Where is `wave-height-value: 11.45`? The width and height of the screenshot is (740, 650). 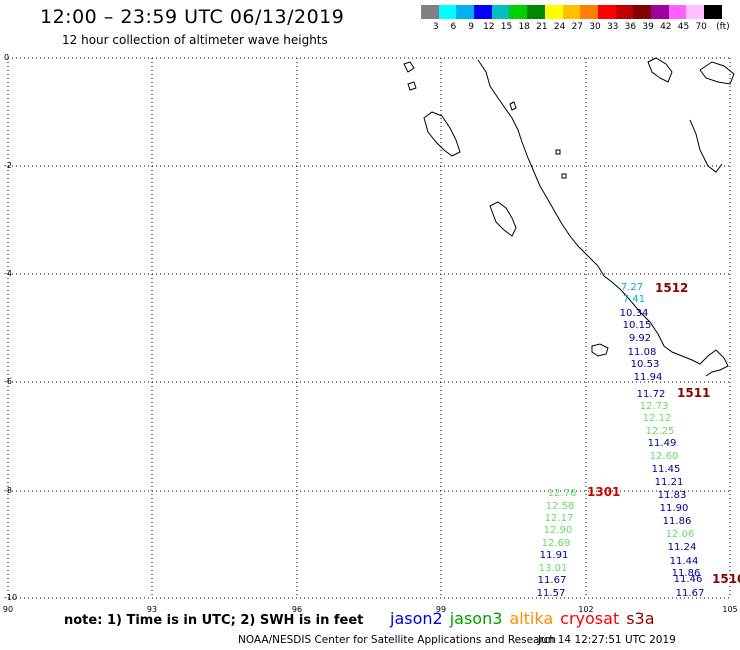 wave-height-value: 11.45 is located at coordinates (666, 469).